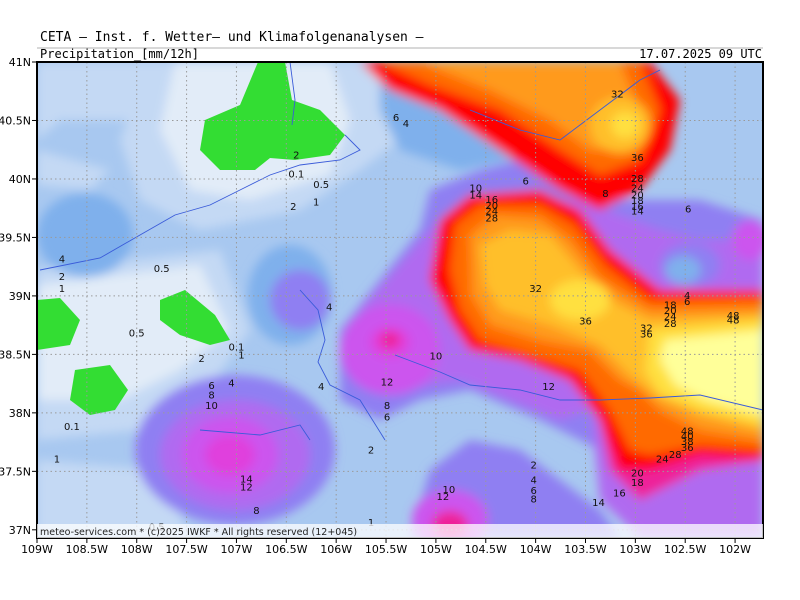 Image resolution: width=800 pixels, height=600 pixels. Describe the element at coordinates (186, 549) in the screenshot. I see `lon-tick-label: 107.5W` at that location.